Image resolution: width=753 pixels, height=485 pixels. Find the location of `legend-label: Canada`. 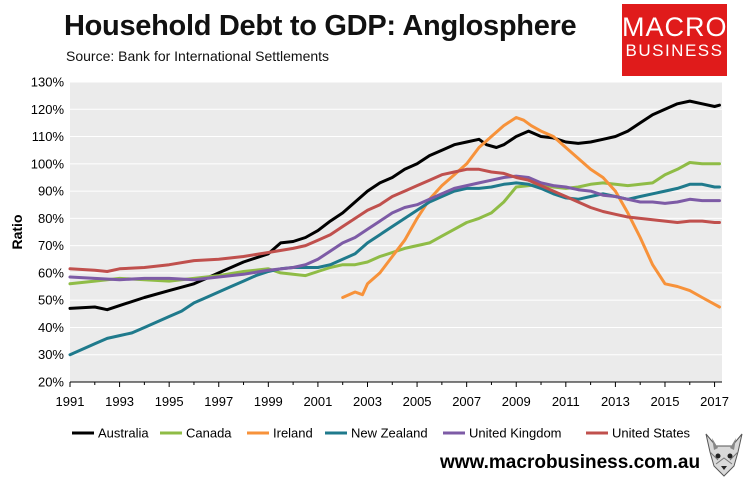

legend-label: Canada is located at coordinates (209, 433).